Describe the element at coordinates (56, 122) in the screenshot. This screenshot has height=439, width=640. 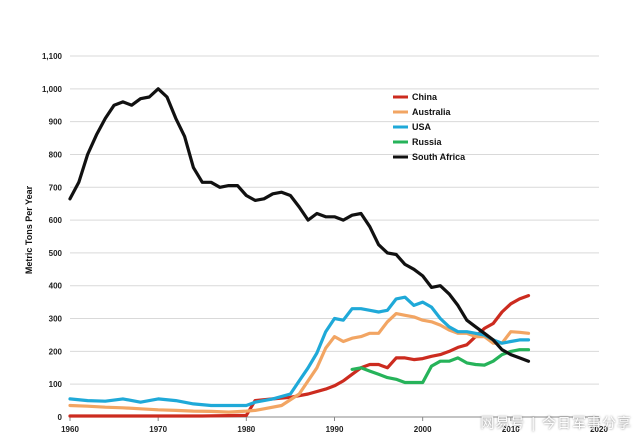
I see `y-tick-label: 900` at that location.